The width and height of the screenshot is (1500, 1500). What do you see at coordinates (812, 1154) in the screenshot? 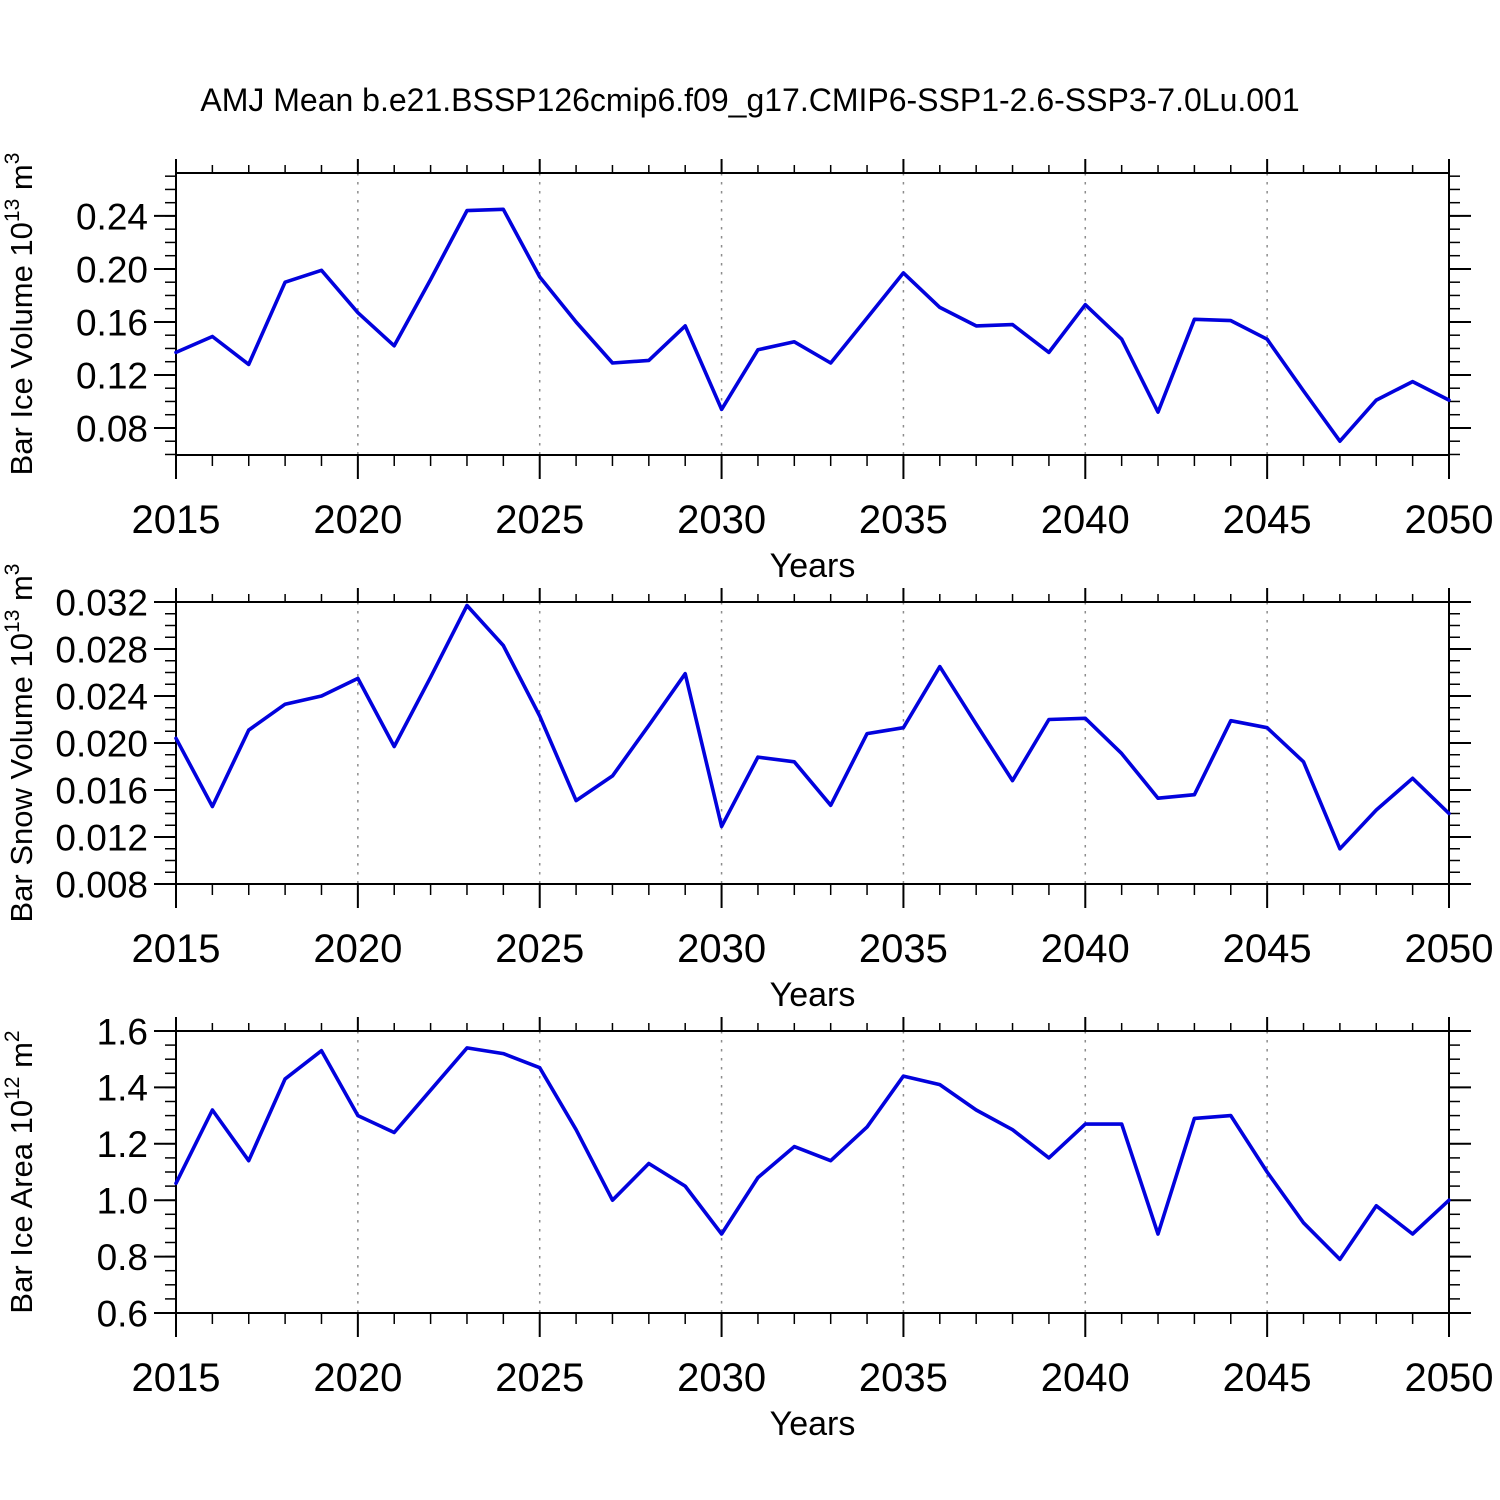
I see `series-line-bar-ice-area` at bounding box center [812, 1154].